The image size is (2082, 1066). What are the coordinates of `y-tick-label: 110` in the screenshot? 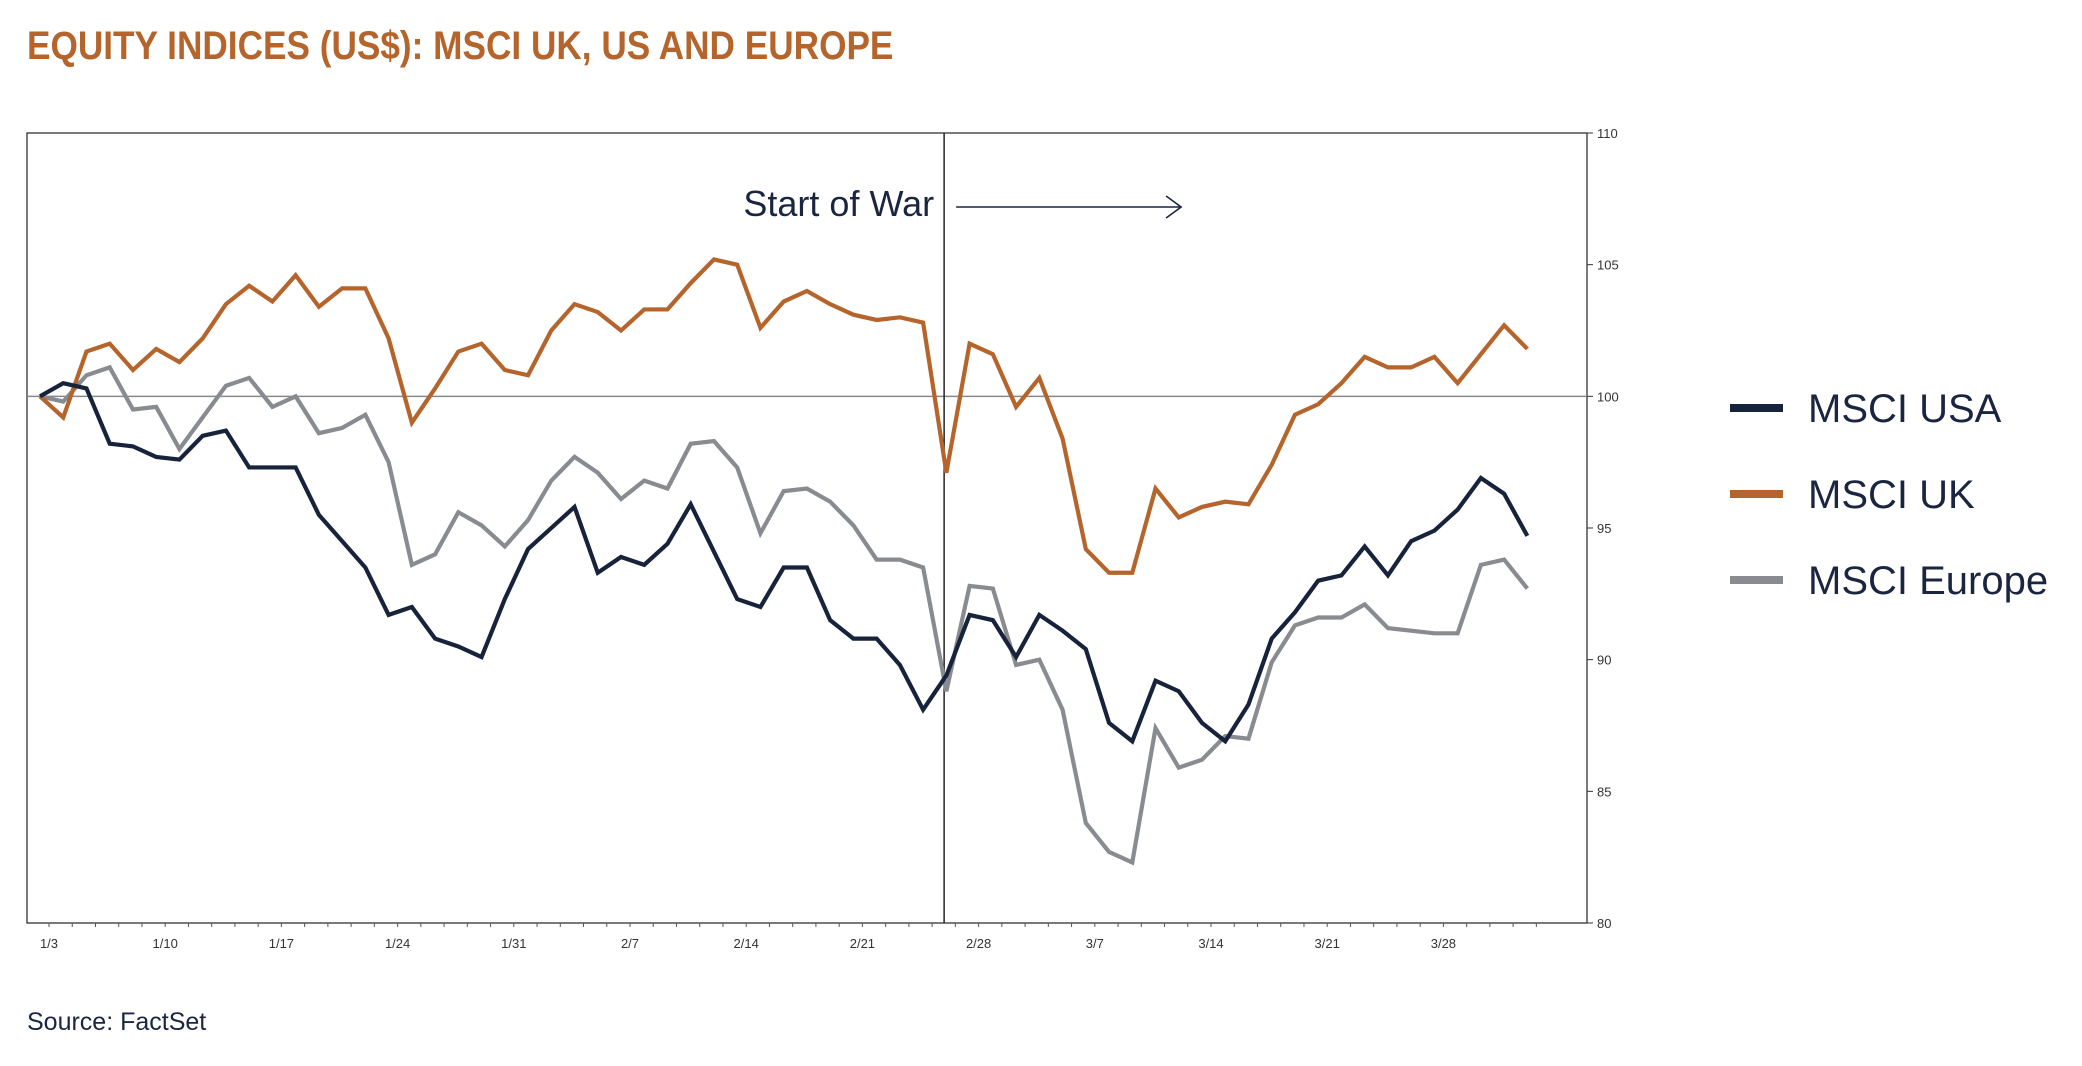 It's located at (1607, 133).